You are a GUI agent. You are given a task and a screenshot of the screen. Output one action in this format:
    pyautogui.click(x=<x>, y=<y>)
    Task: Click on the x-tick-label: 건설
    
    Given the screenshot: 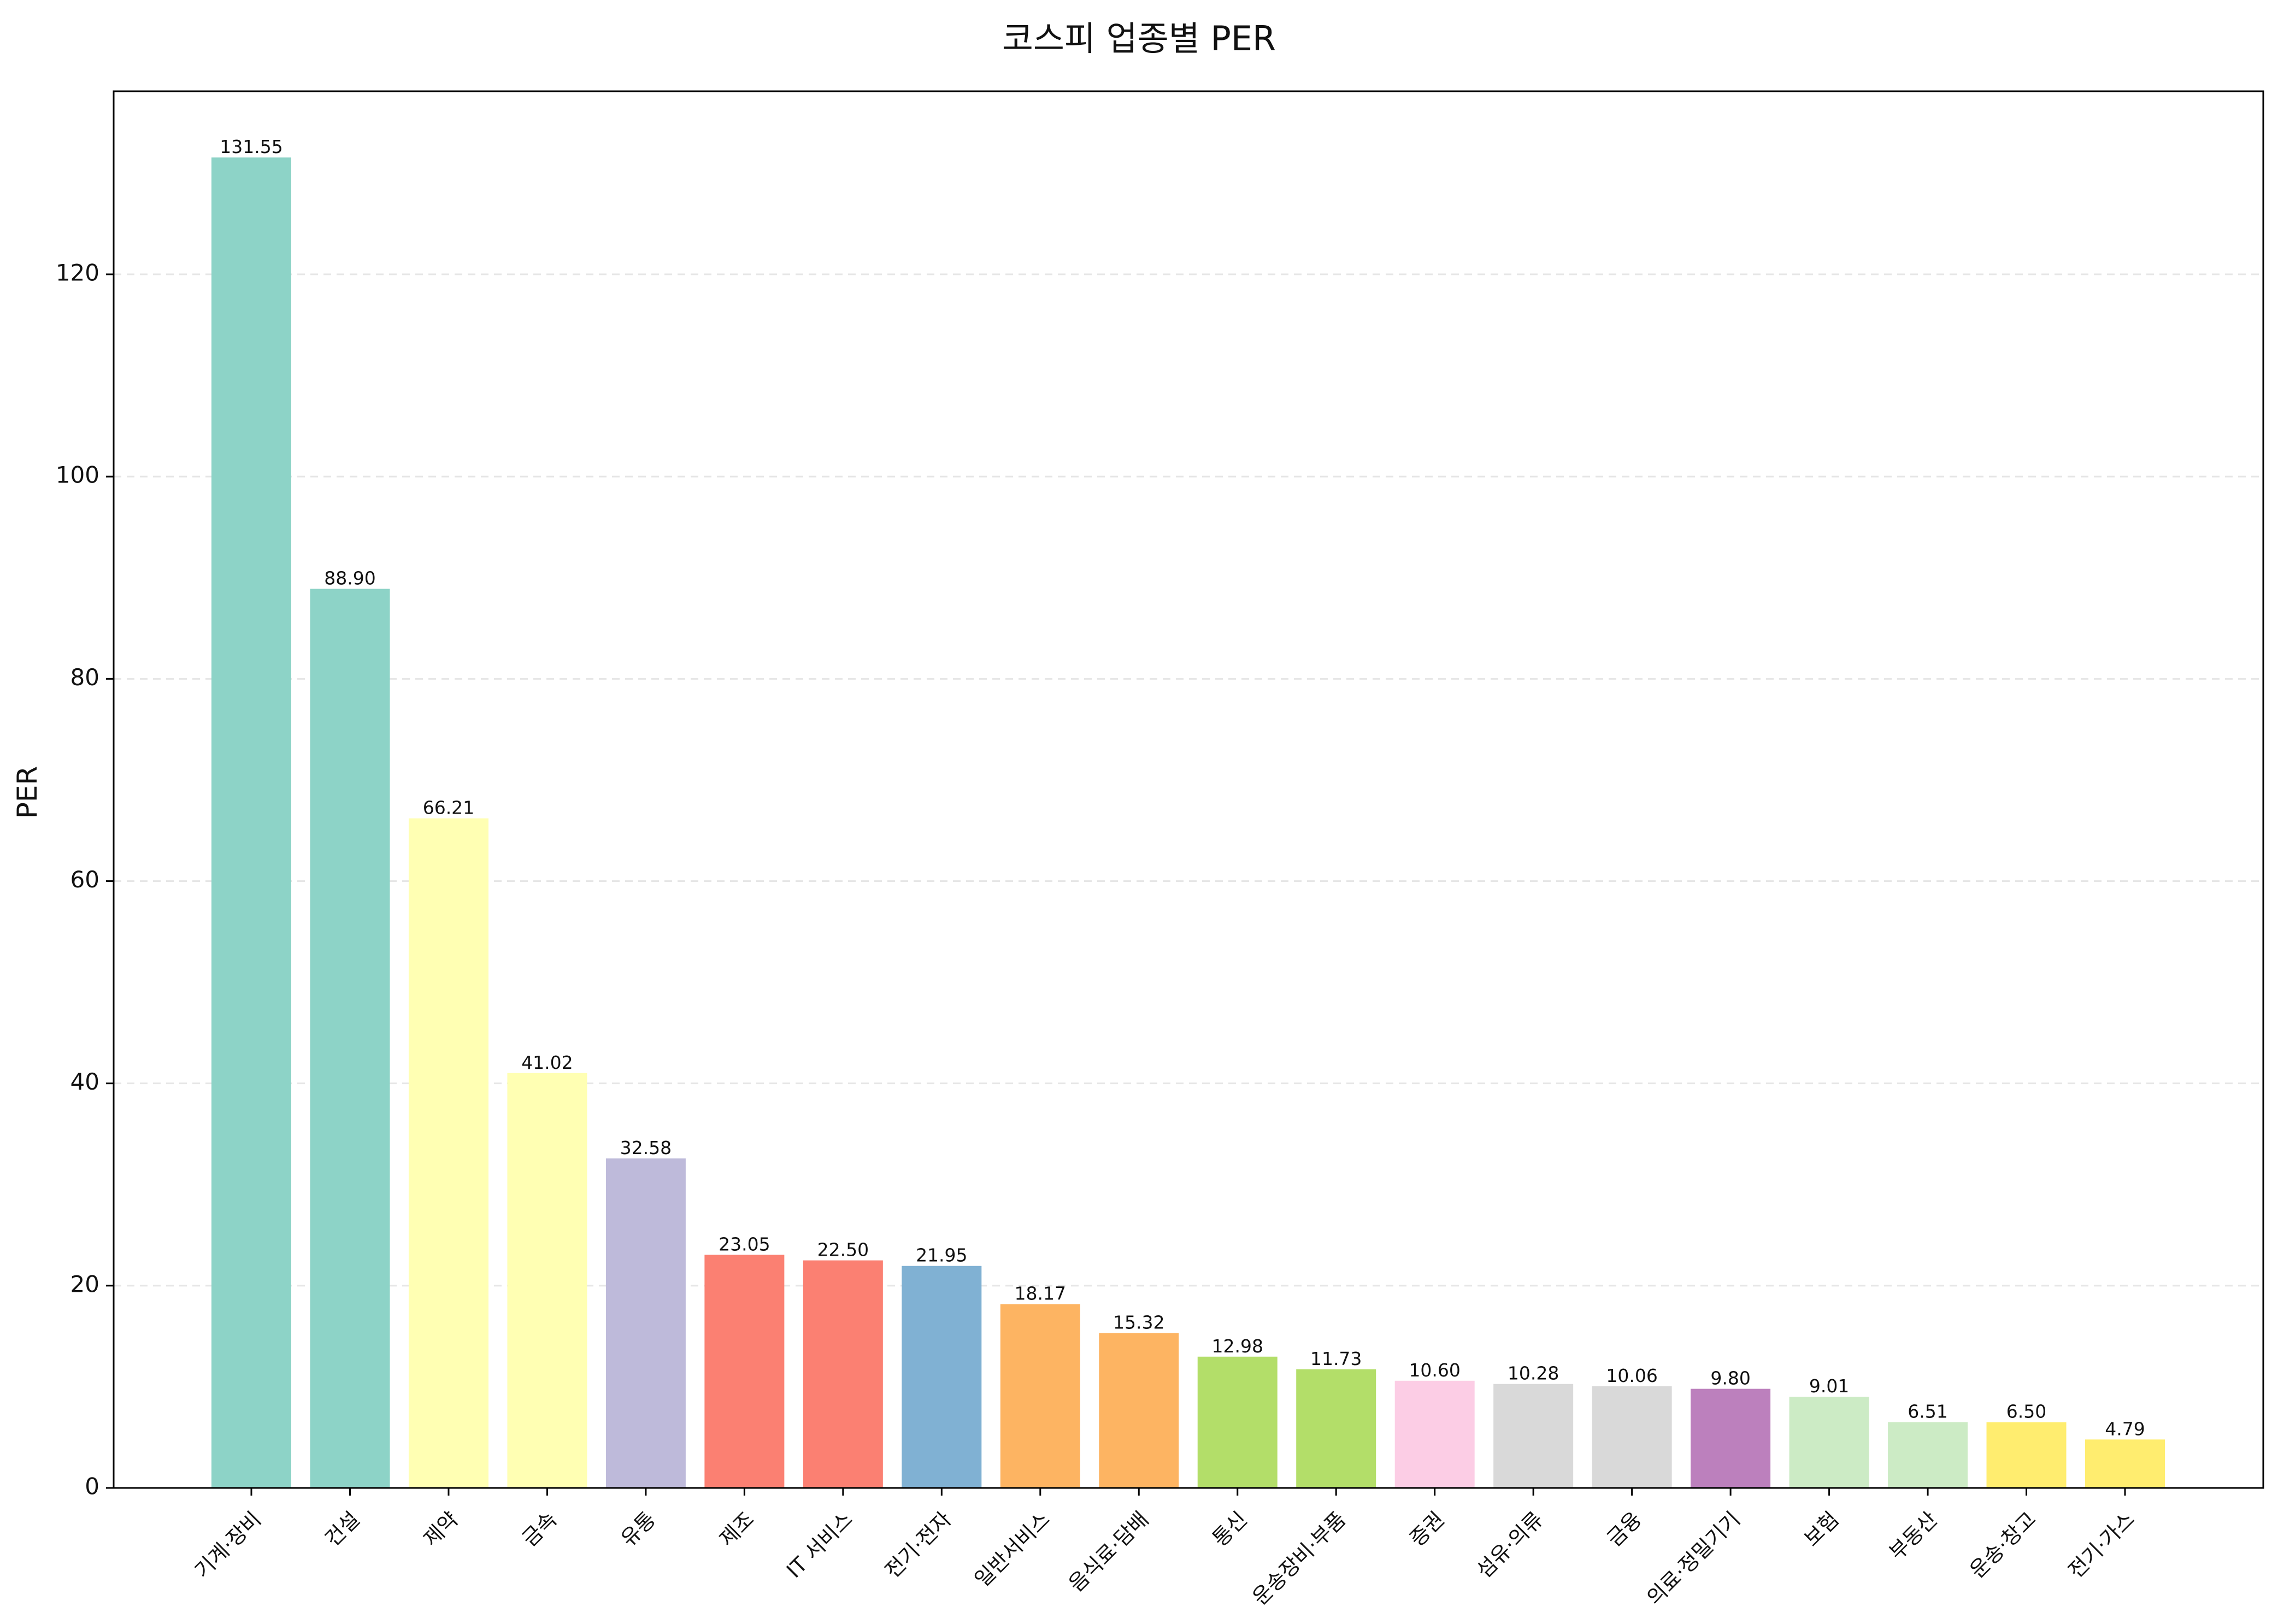 What is the action you would take?
    pyautogui.click(x=342, y=1529)
    